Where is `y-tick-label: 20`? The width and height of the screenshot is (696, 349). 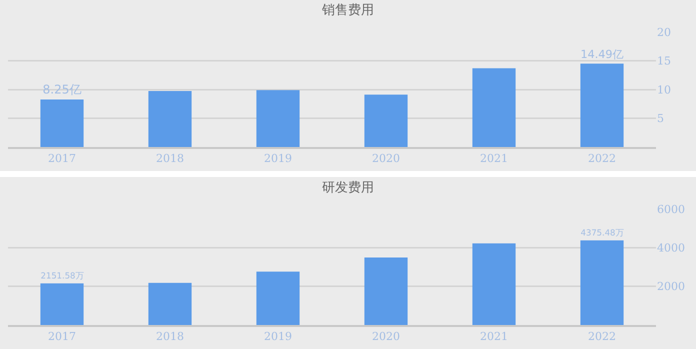 y-tick-label: 20 is located at coordinates (664, 32).